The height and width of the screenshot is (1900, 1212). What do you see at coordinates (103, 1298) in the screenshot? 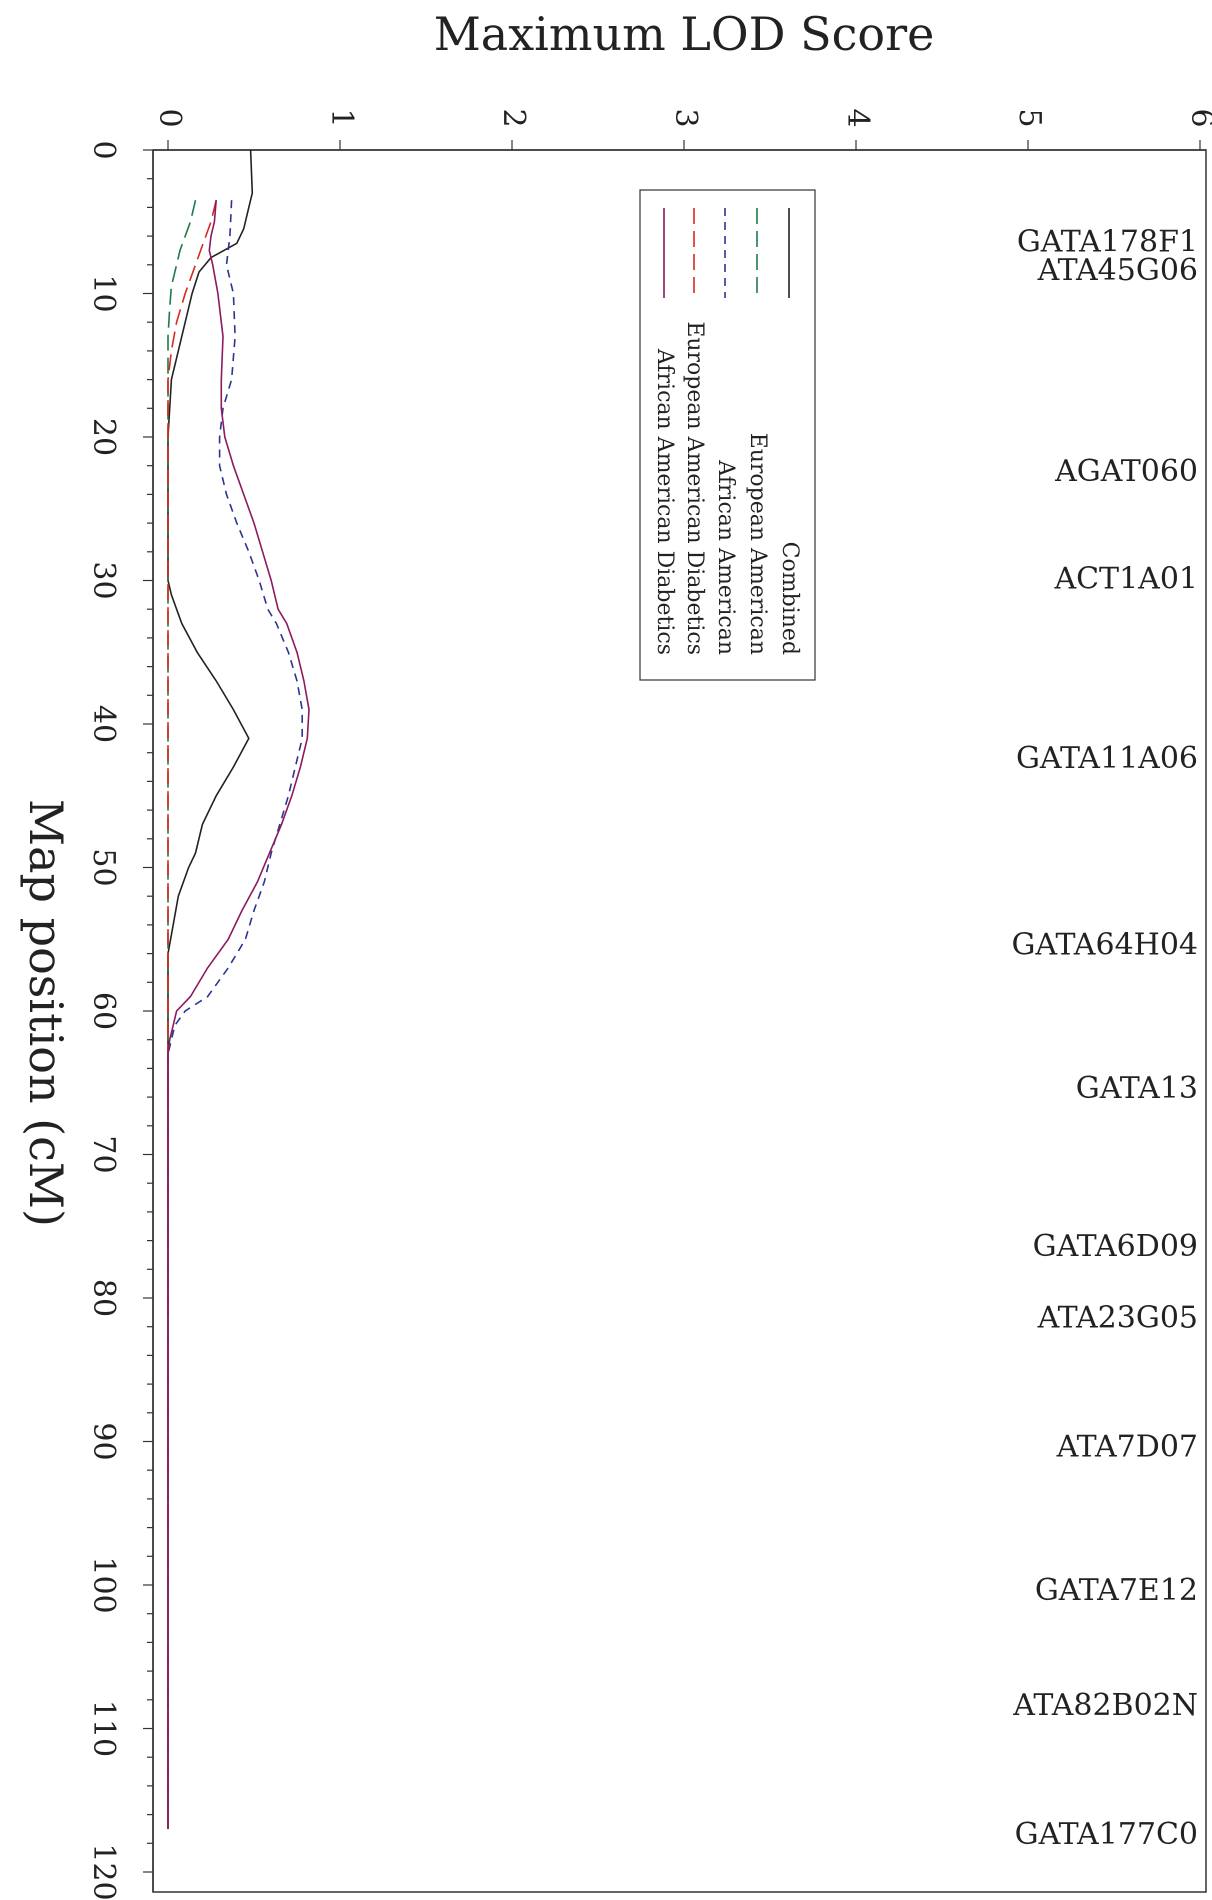
I see `x-tick-label: 80` at bounding box center [103, 1298].